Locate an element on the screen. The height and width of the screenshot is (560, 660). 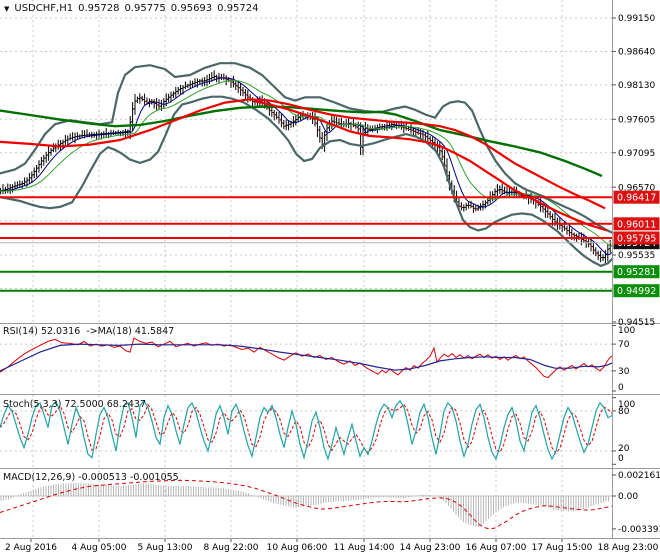
svg-text: 11 Aug 14:00 is located at coordinates (364, 548).